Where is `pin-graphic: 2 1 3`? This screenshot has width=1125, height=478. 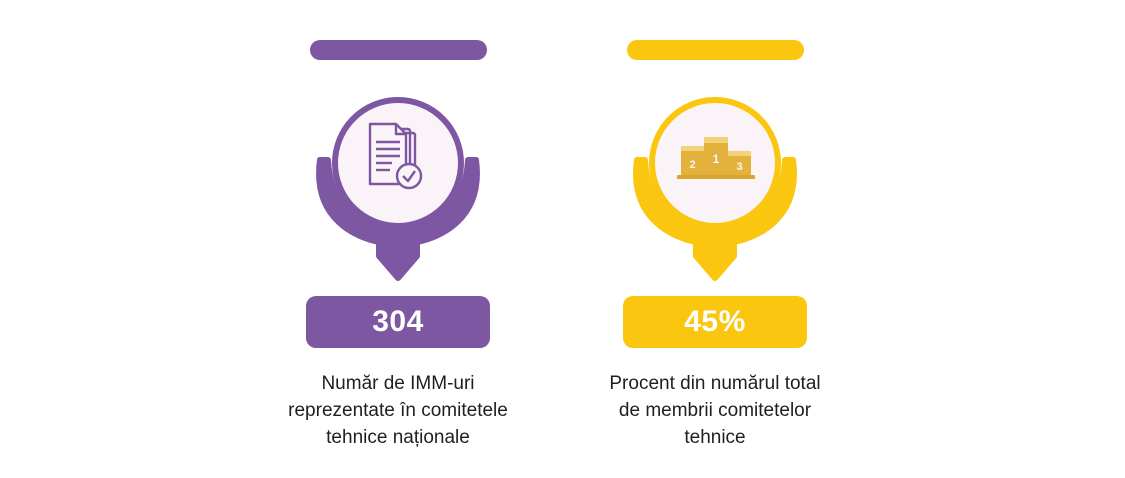
pin-graphic: 2 1 3 is located at coordinates (715, 160).